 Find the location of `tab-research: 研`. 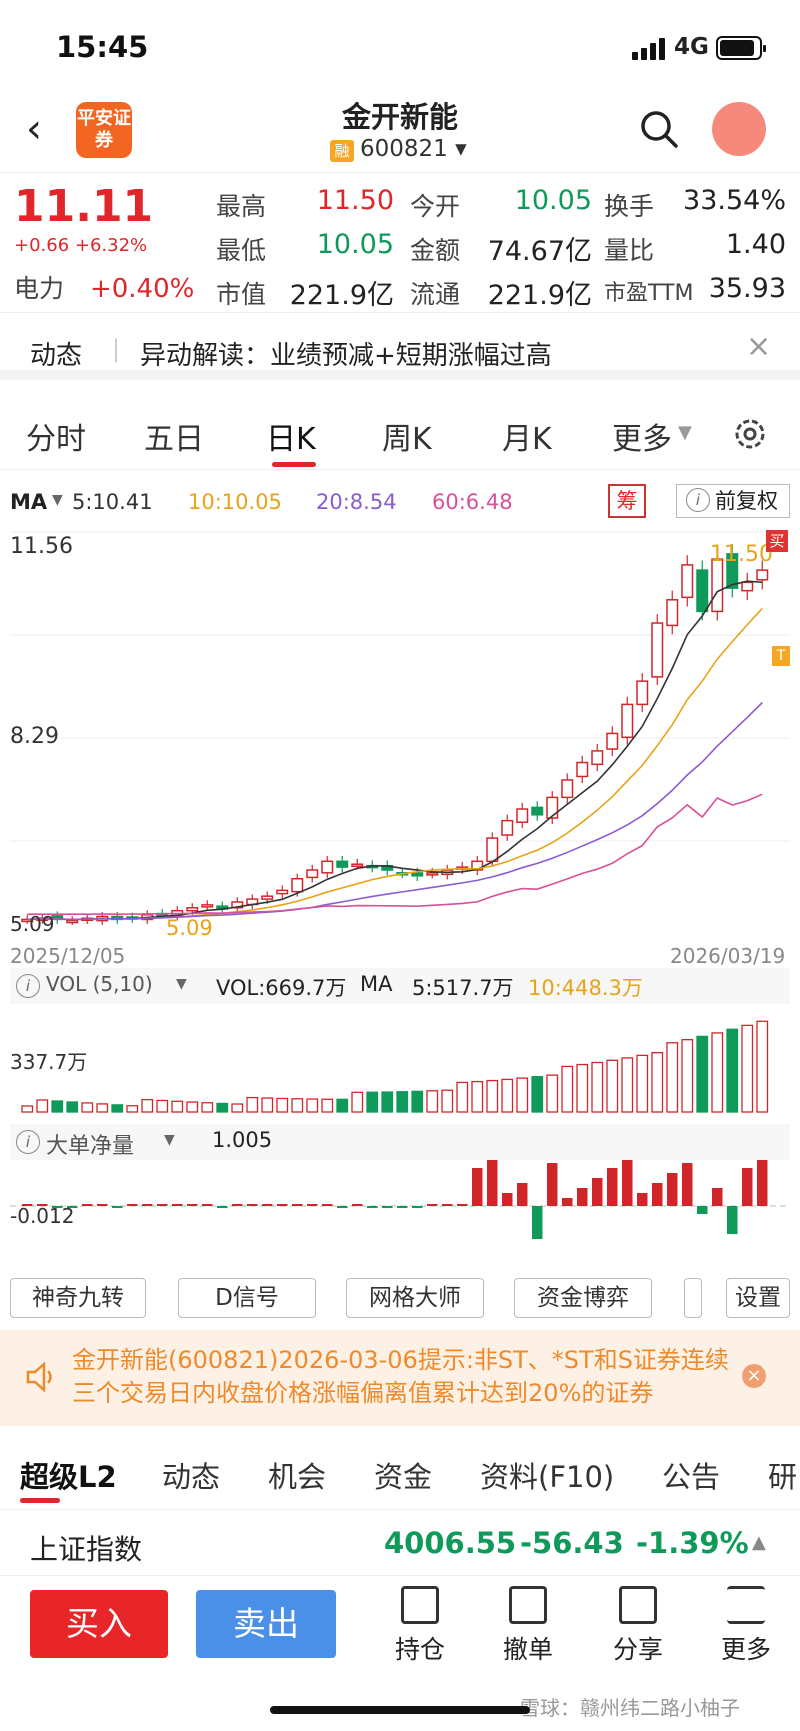

tab-research: 研 is located at coordinates (783, 1477).